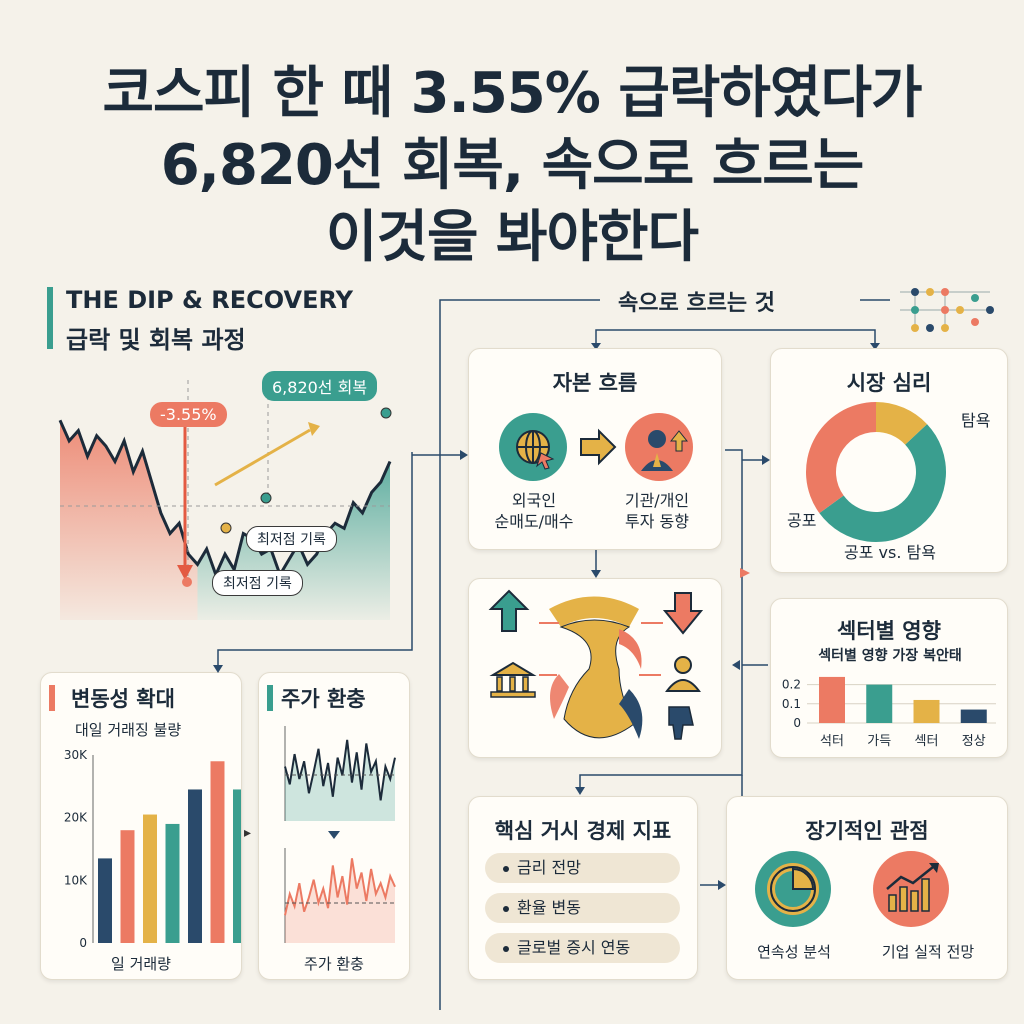 Image resolution: width=1024 pixels, height=1024 pixels. Describe the element at coordinates (129, 520) in the screenshot. I see `fall-area` at that location.